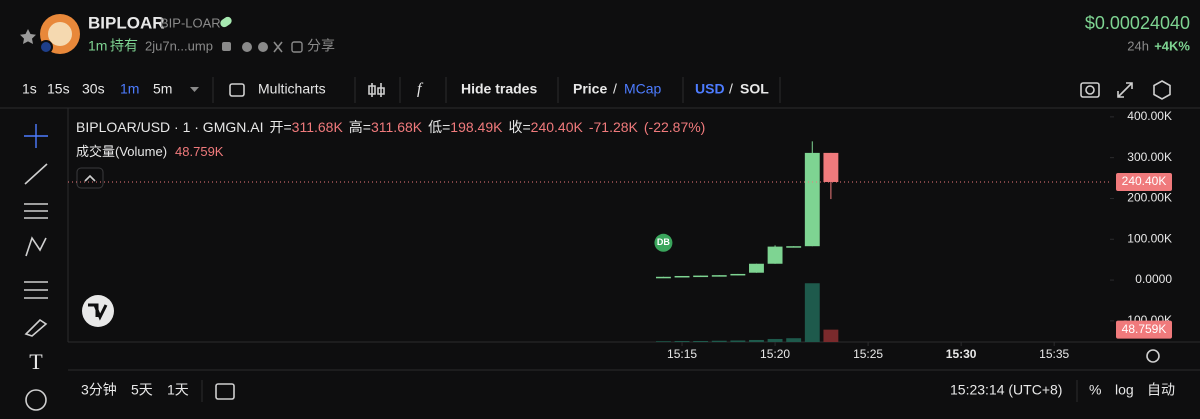 Image resolution: width=1200 pixels, height=419 pixels. Describe the element at coordinates (1149, 238) in the screenshot. I see `y-tick-label: 100.00K` at that location.